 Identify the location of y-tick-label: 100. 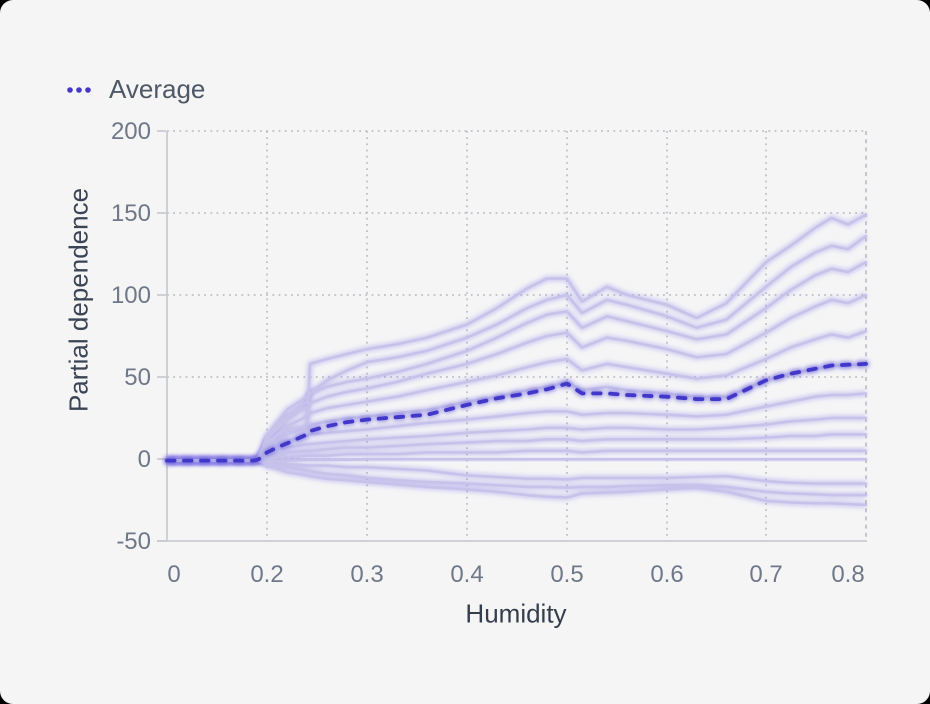
(131, 295).